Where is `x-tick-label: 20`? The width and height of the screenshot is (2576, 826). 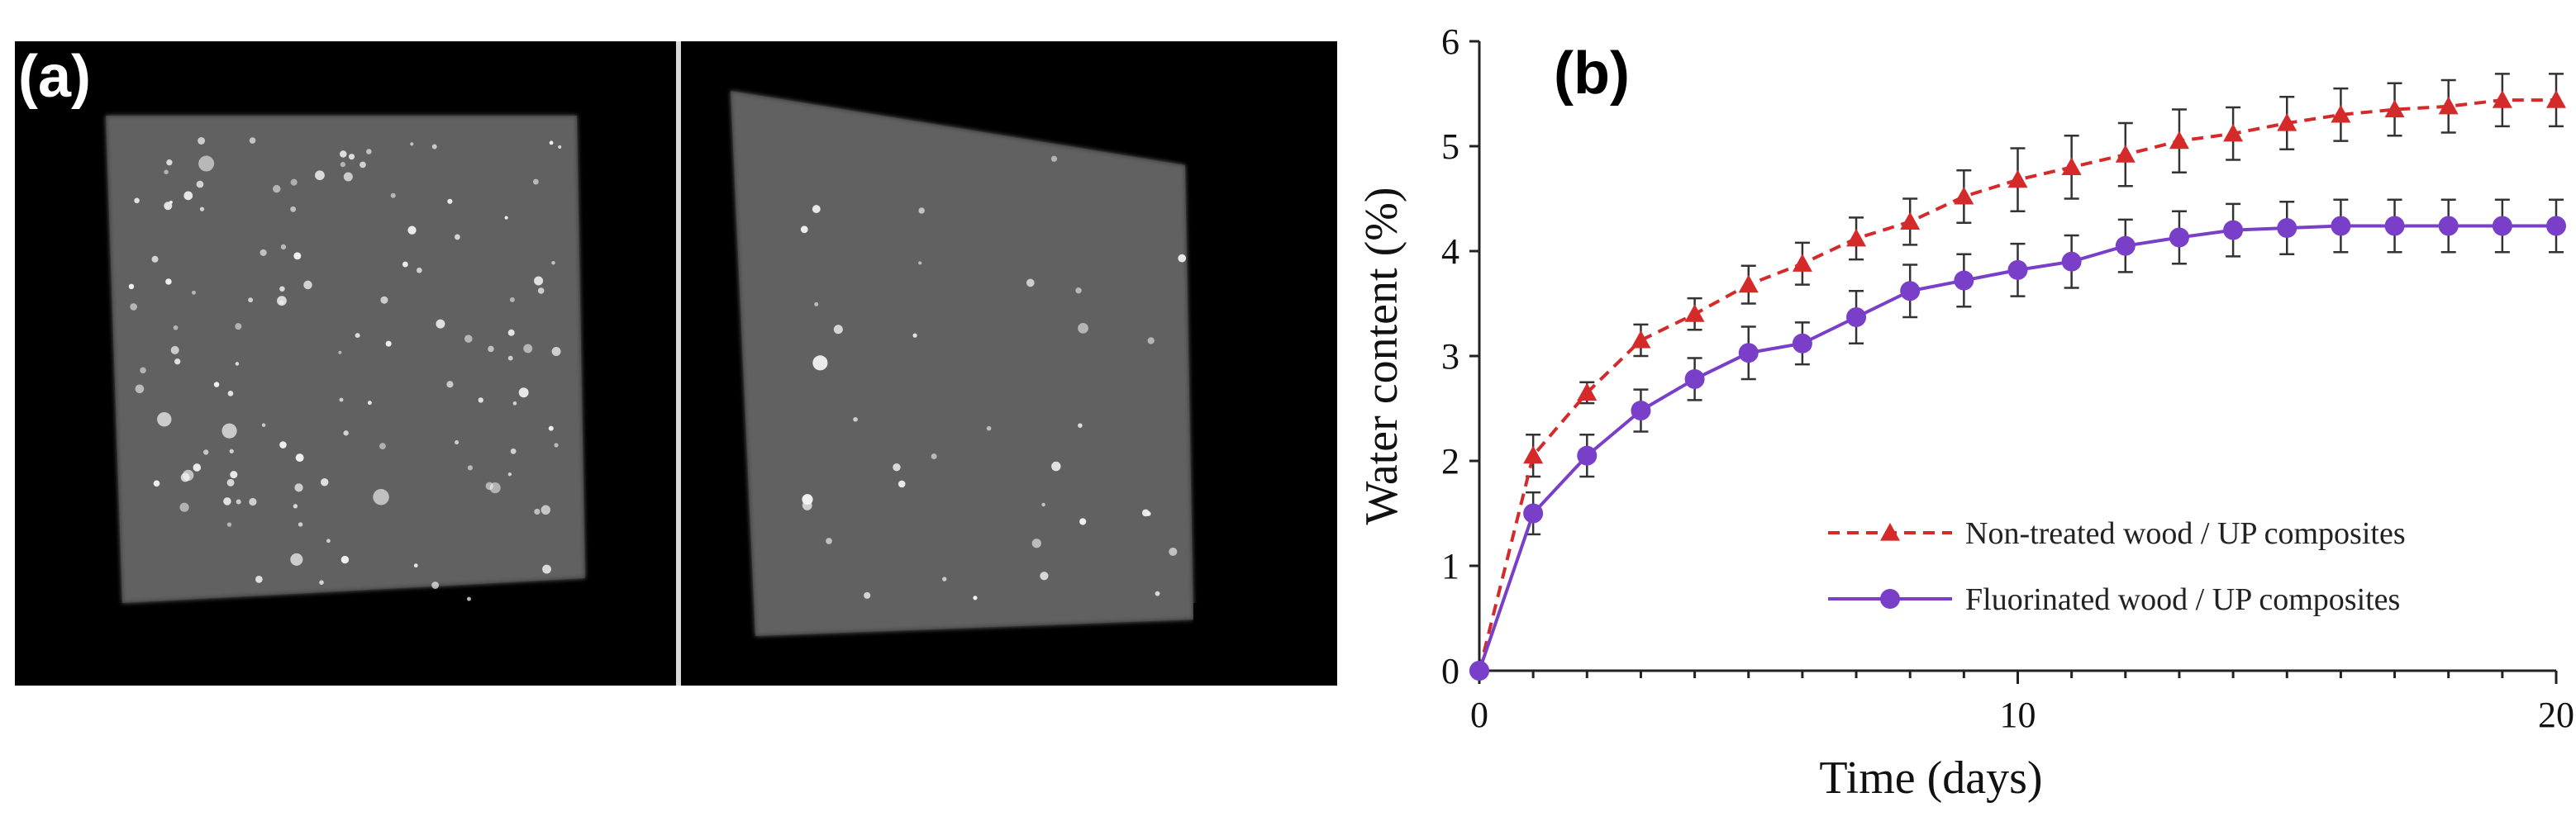
x-tick-label: 20 is located at coordinates (2556, 715).